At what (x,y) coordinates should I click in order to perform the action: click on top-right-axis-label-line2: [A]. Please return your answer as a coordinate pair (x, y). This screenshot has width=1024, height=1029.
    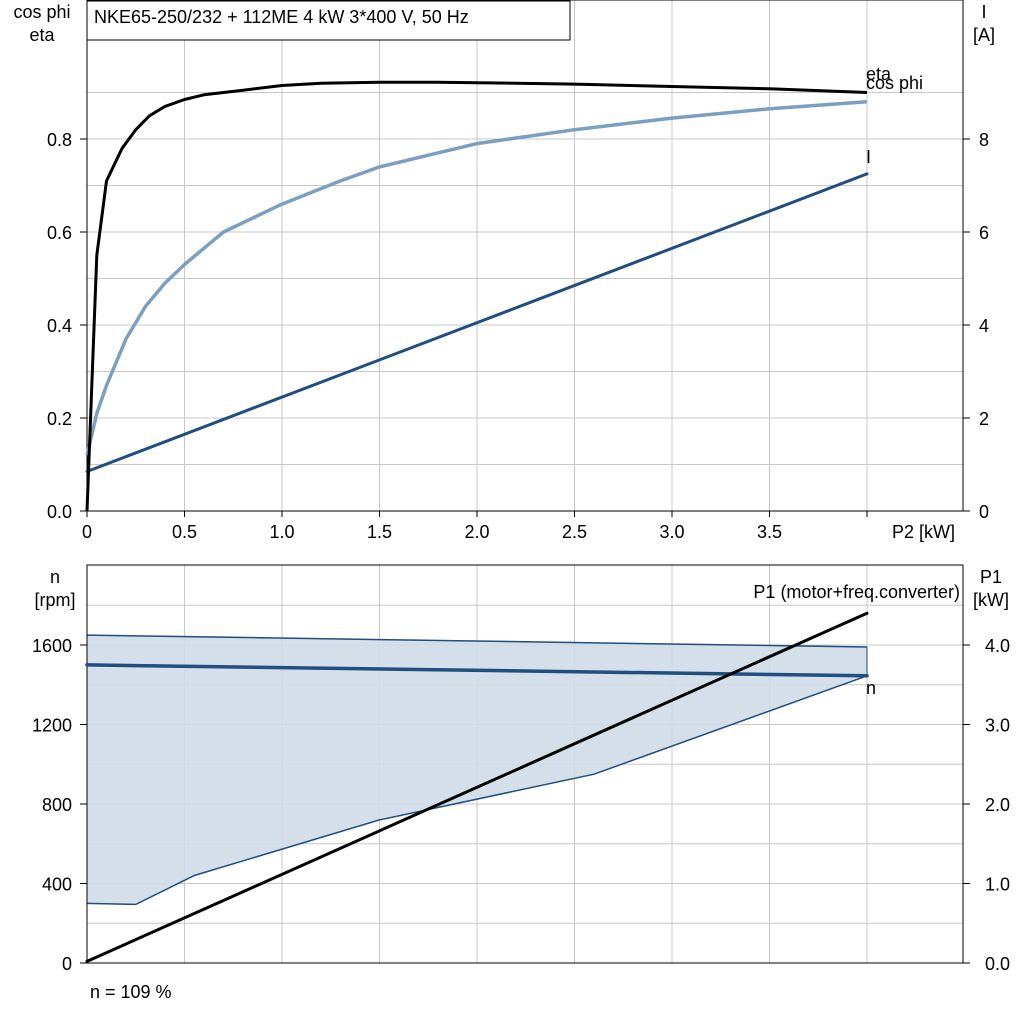
    Looking at the image, I should click on (984, 35).